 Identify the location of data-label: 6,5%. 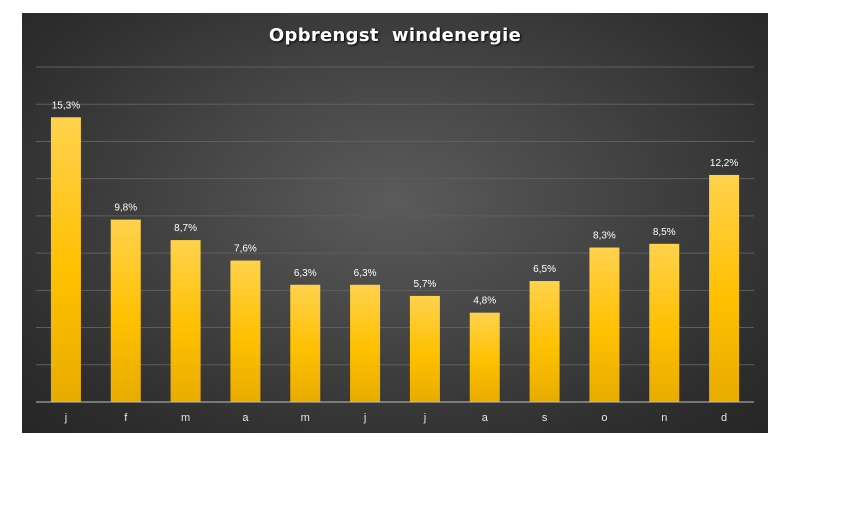
(544, 269).